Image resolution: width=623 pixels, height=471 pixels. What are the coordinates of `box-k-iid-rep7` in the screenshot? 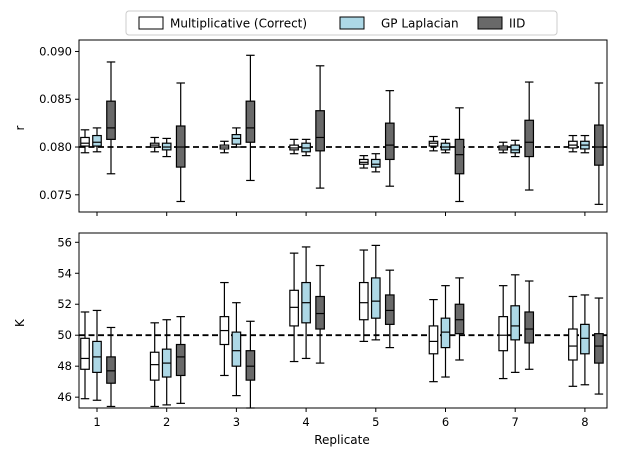 It's located at (529, 325).